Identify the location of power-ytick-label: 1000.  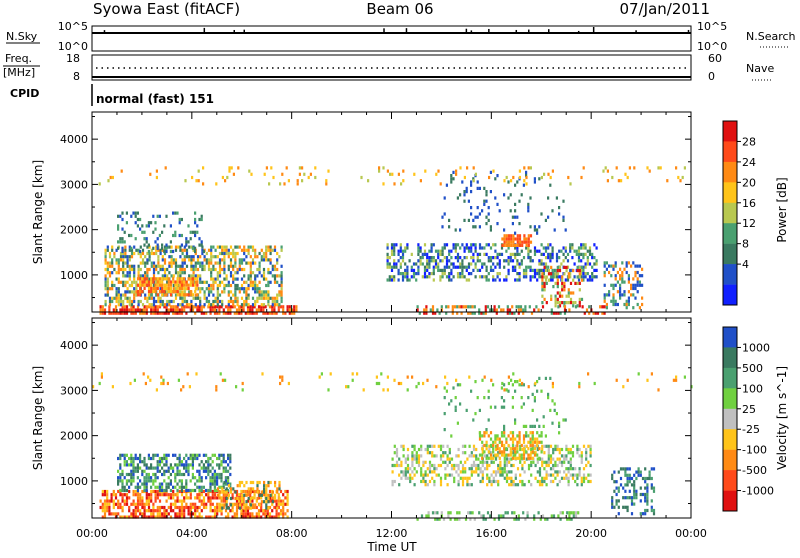
(74, 275).